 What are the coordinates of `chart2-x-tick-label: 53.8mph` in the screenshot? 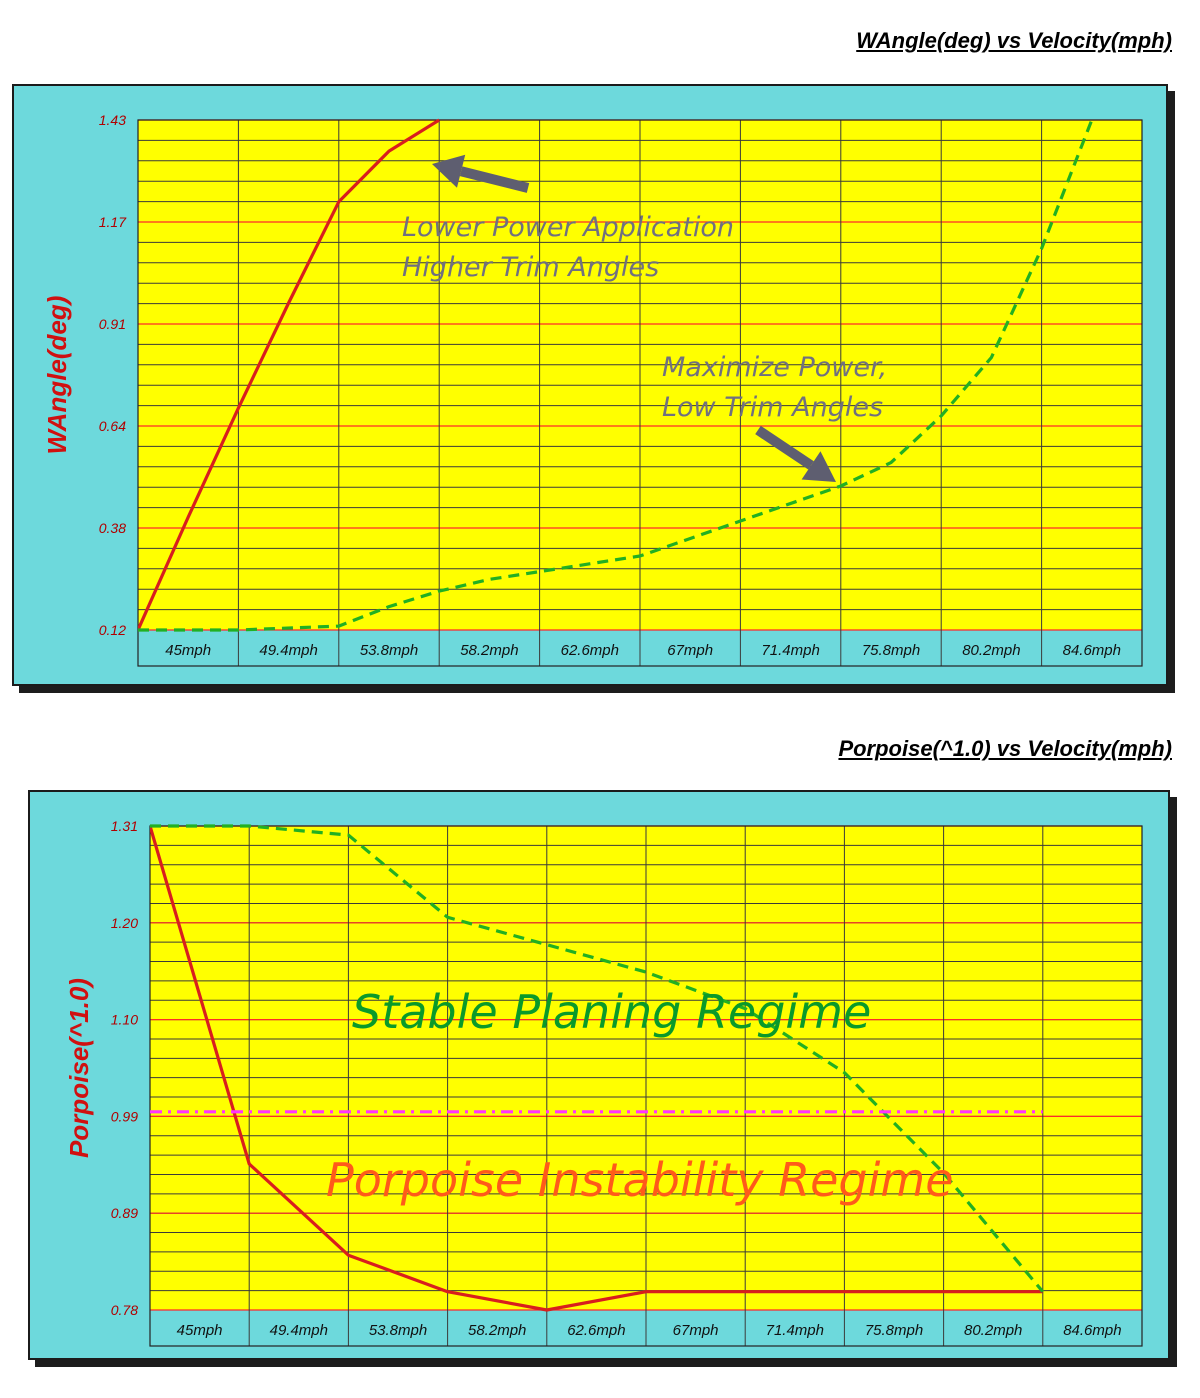 It's located at (398, 1330).